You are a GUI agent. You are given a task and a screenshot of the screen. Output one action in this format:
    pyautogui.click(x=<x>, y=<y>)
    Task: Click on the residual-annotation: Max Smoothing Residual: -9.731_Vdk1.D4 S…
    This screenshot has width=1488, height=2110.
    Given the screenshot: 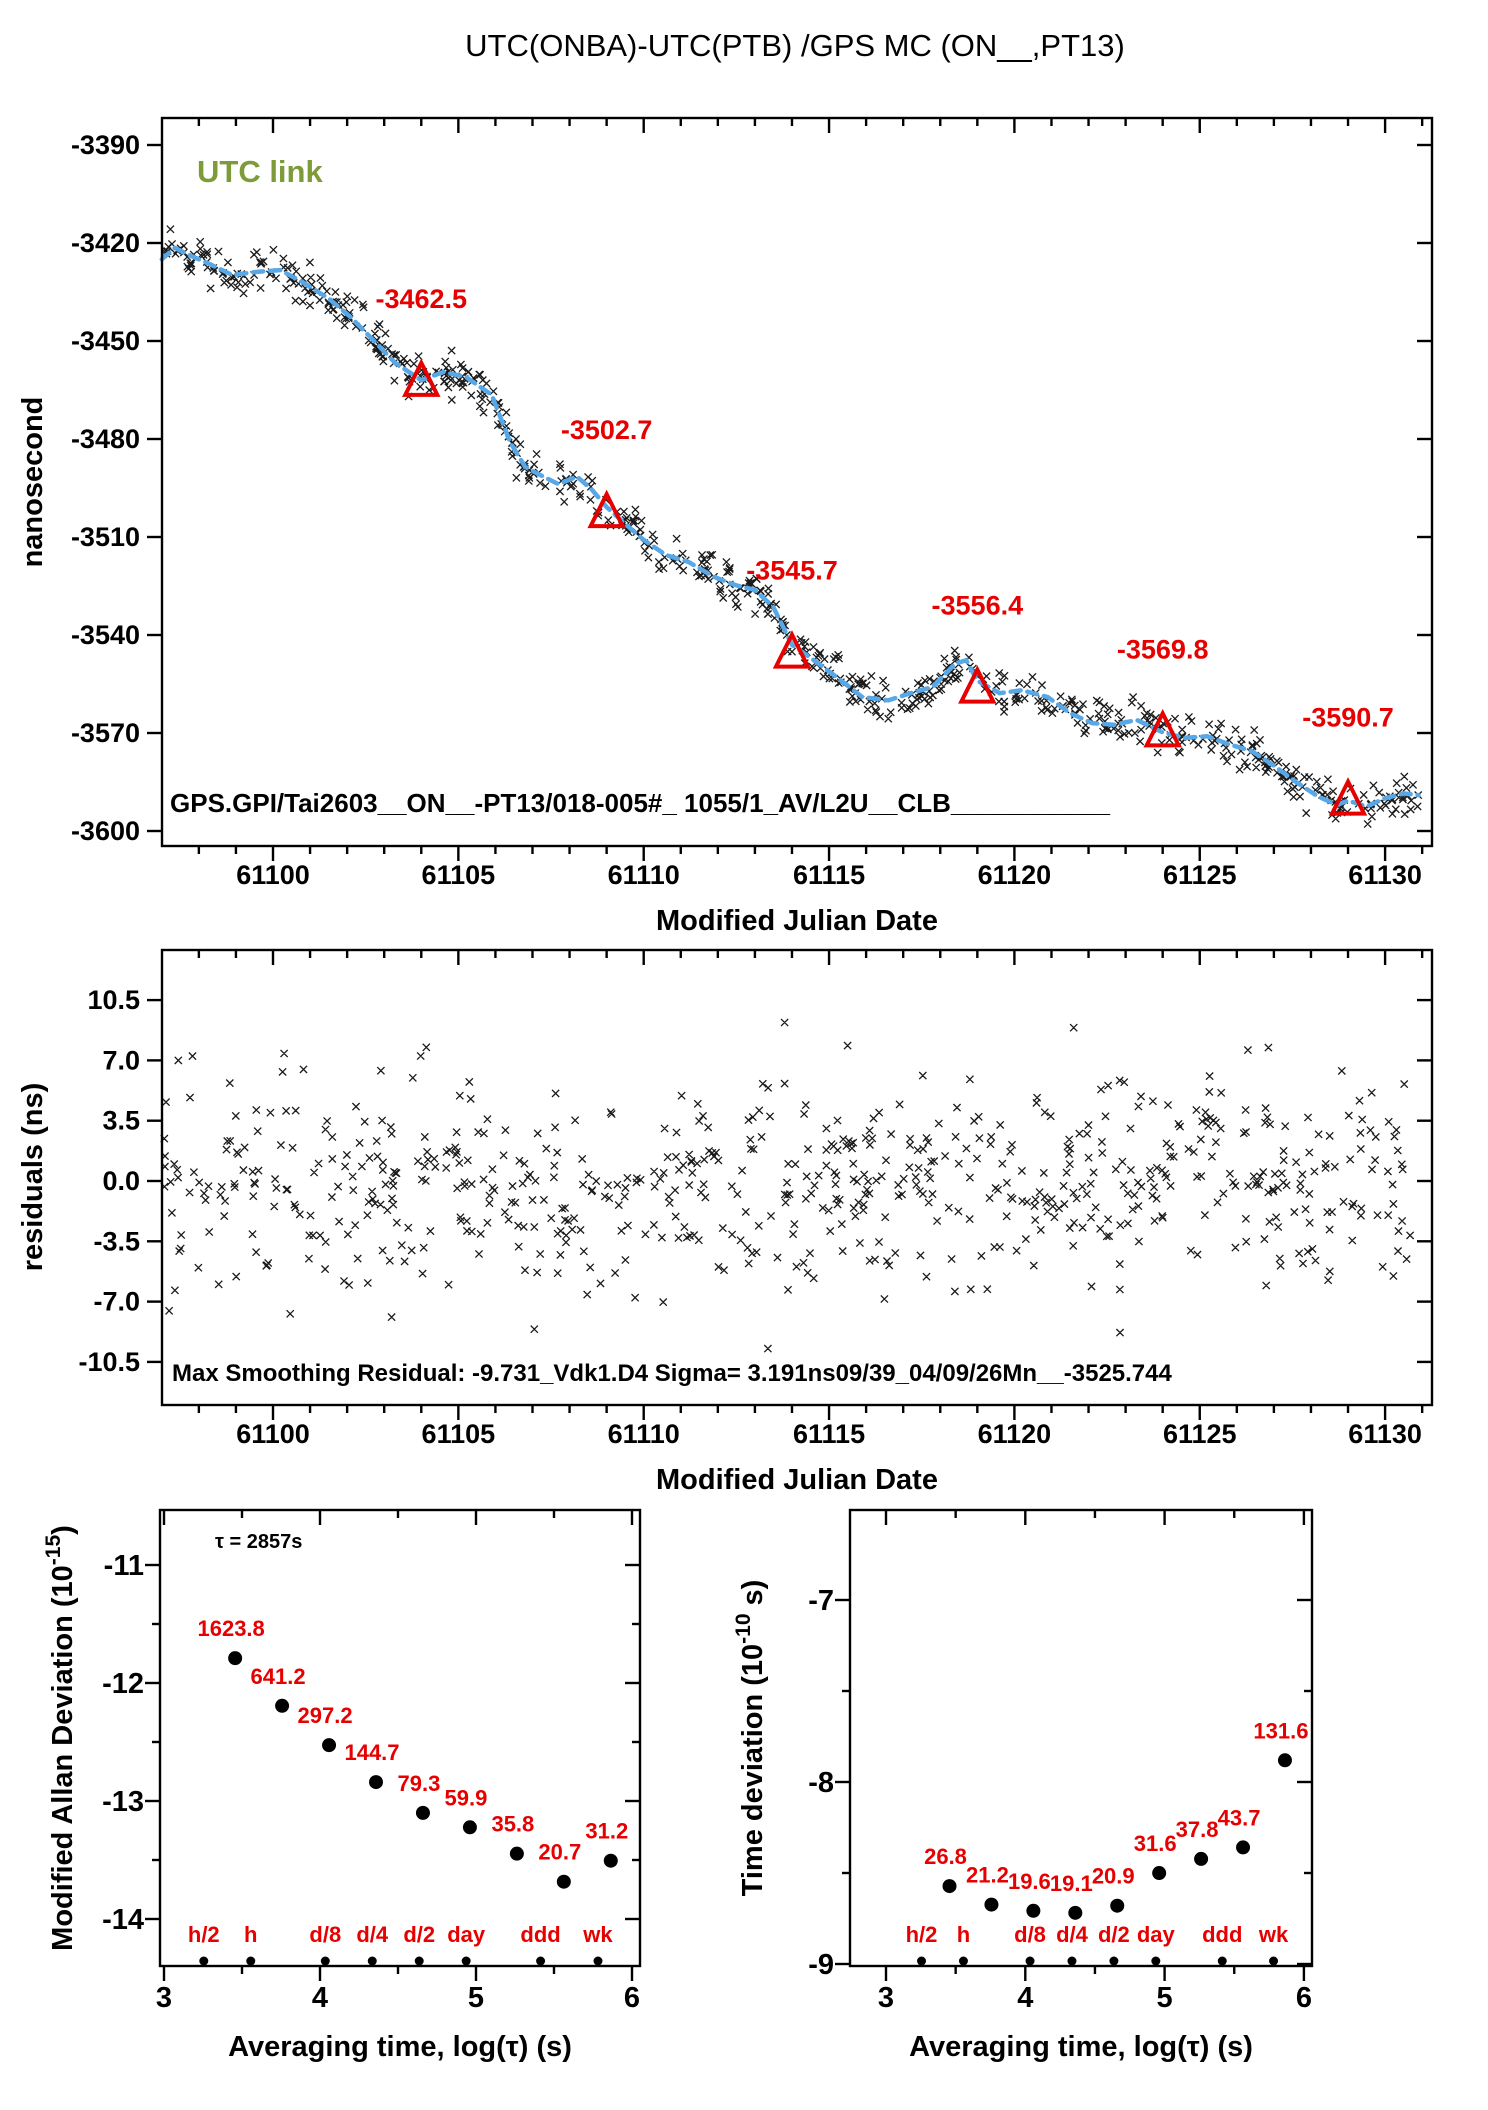 What is the action you would take?
    pyautogui.click(x=672, y=1373)
    